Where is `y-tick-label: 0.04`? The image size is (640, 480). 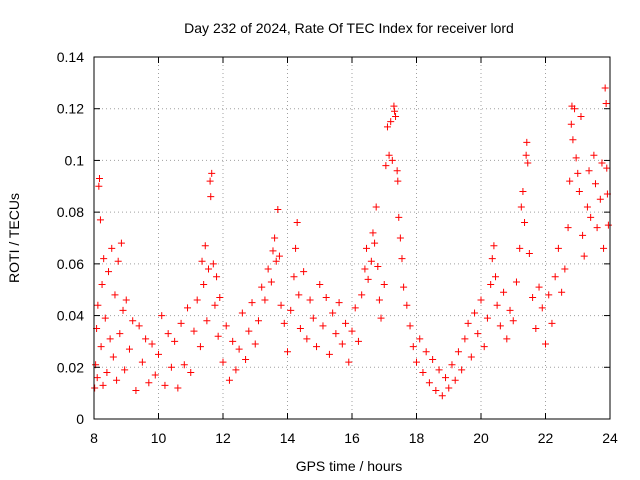 y-tick-label: 0.04 is located at coordinates (70, 316).